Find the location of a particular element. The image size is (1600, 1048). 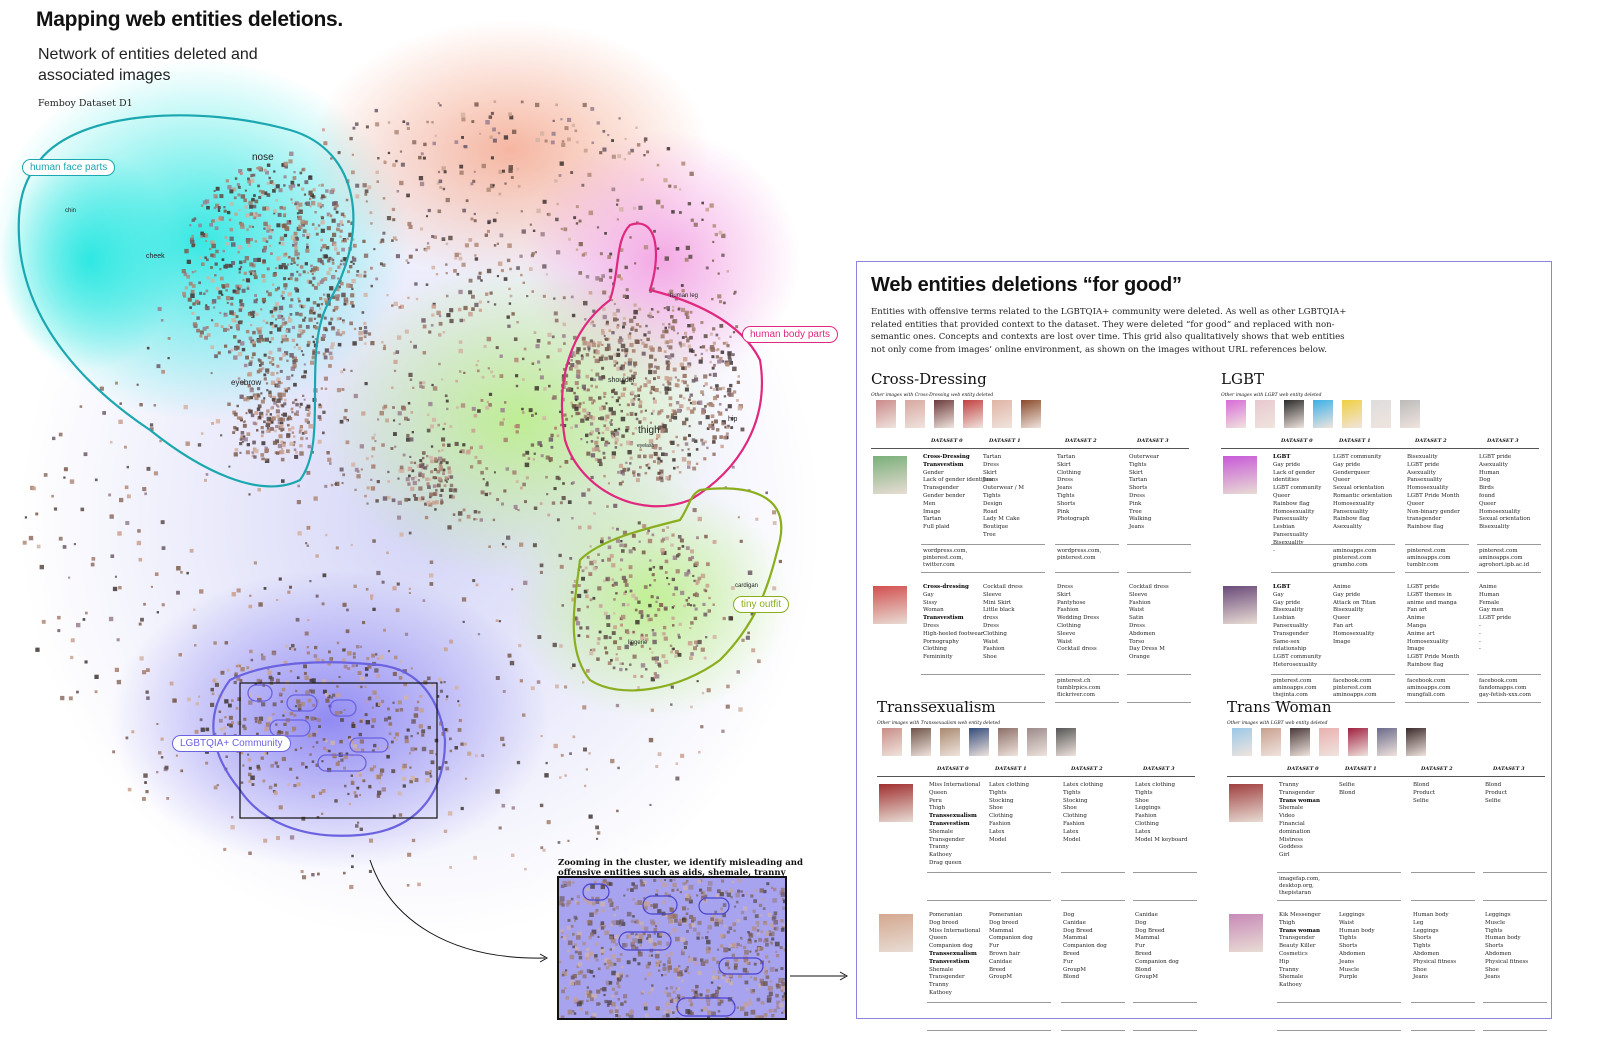

cluster-label-body: human body parts is located at coordinates (790, 334).